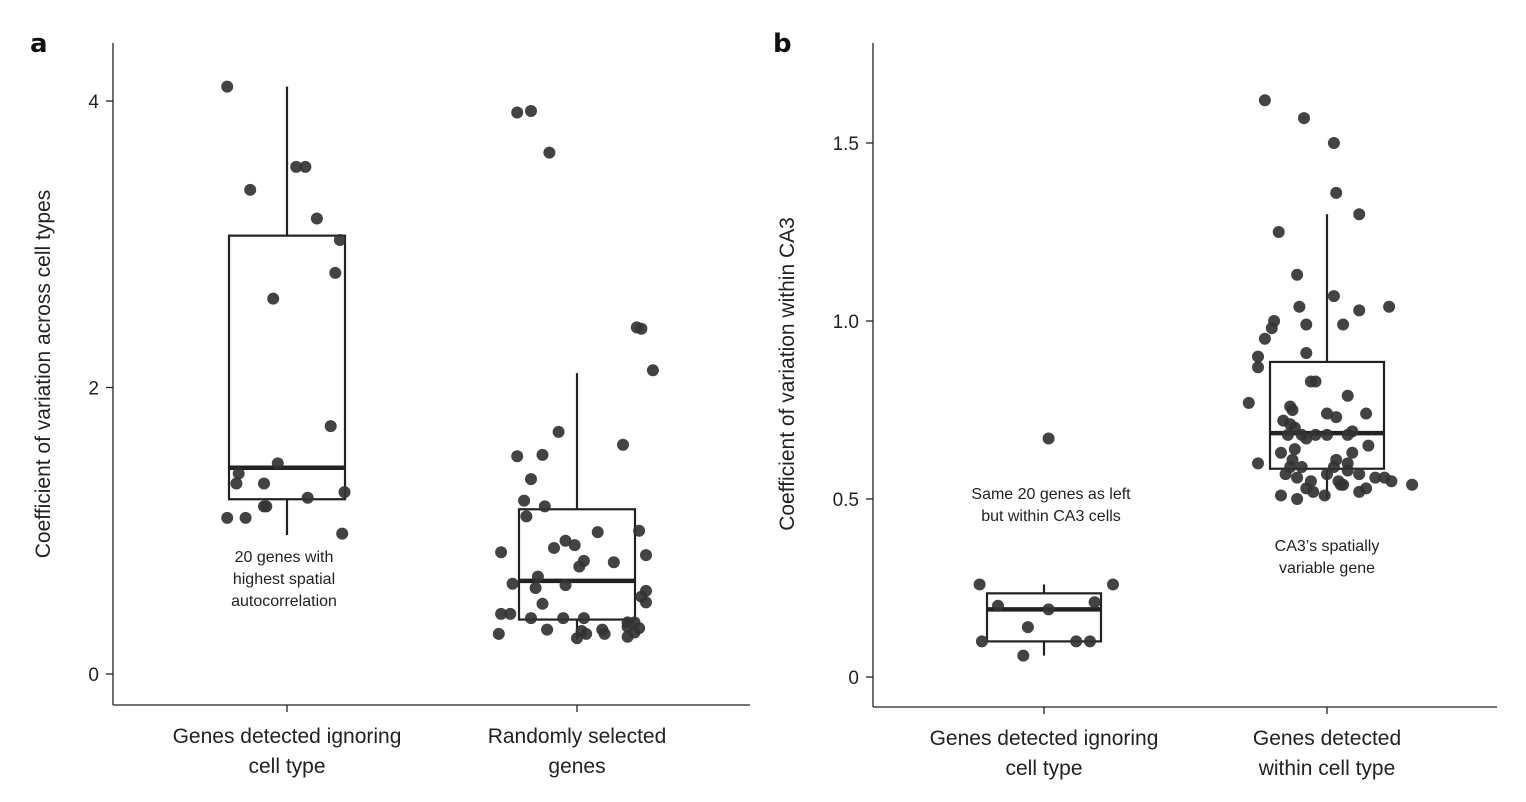 The height and width of the screenshot is (802, 1526). Describe the element at coordinates (853, 678) in the screenshot. I see `y-tick-label: 0` at that location.